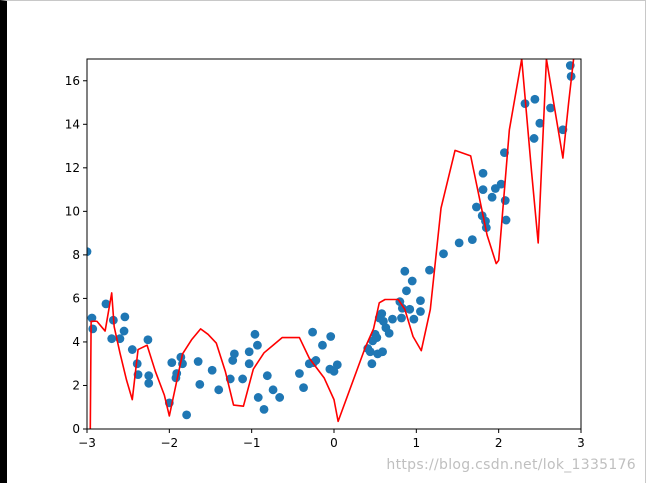 The height and width of the screenshot is (483, 646). What do you see at coordinates (417, 443) in the screenshot?
I see `x-tick-label: 1` at bounding box center [417, 443].